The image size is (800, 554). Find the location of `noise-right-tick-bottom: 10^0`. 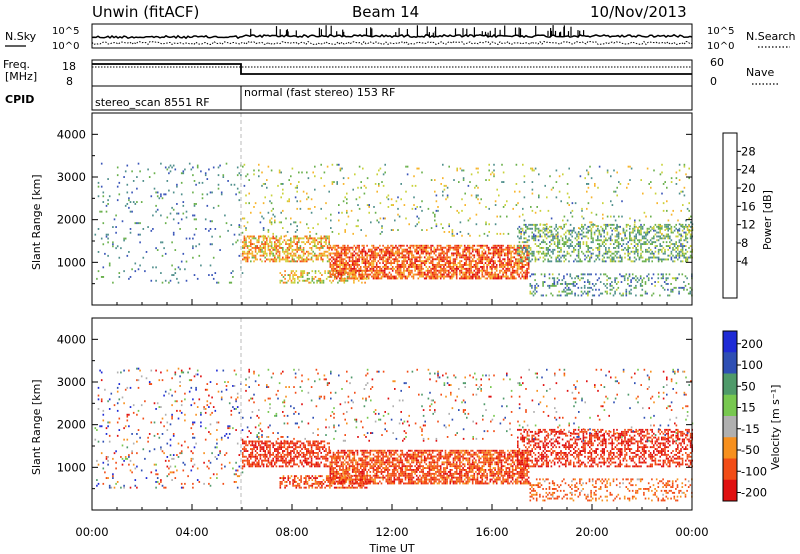

noise-right-tick-bottom: 10^0 is located at coordinates (720, 46).